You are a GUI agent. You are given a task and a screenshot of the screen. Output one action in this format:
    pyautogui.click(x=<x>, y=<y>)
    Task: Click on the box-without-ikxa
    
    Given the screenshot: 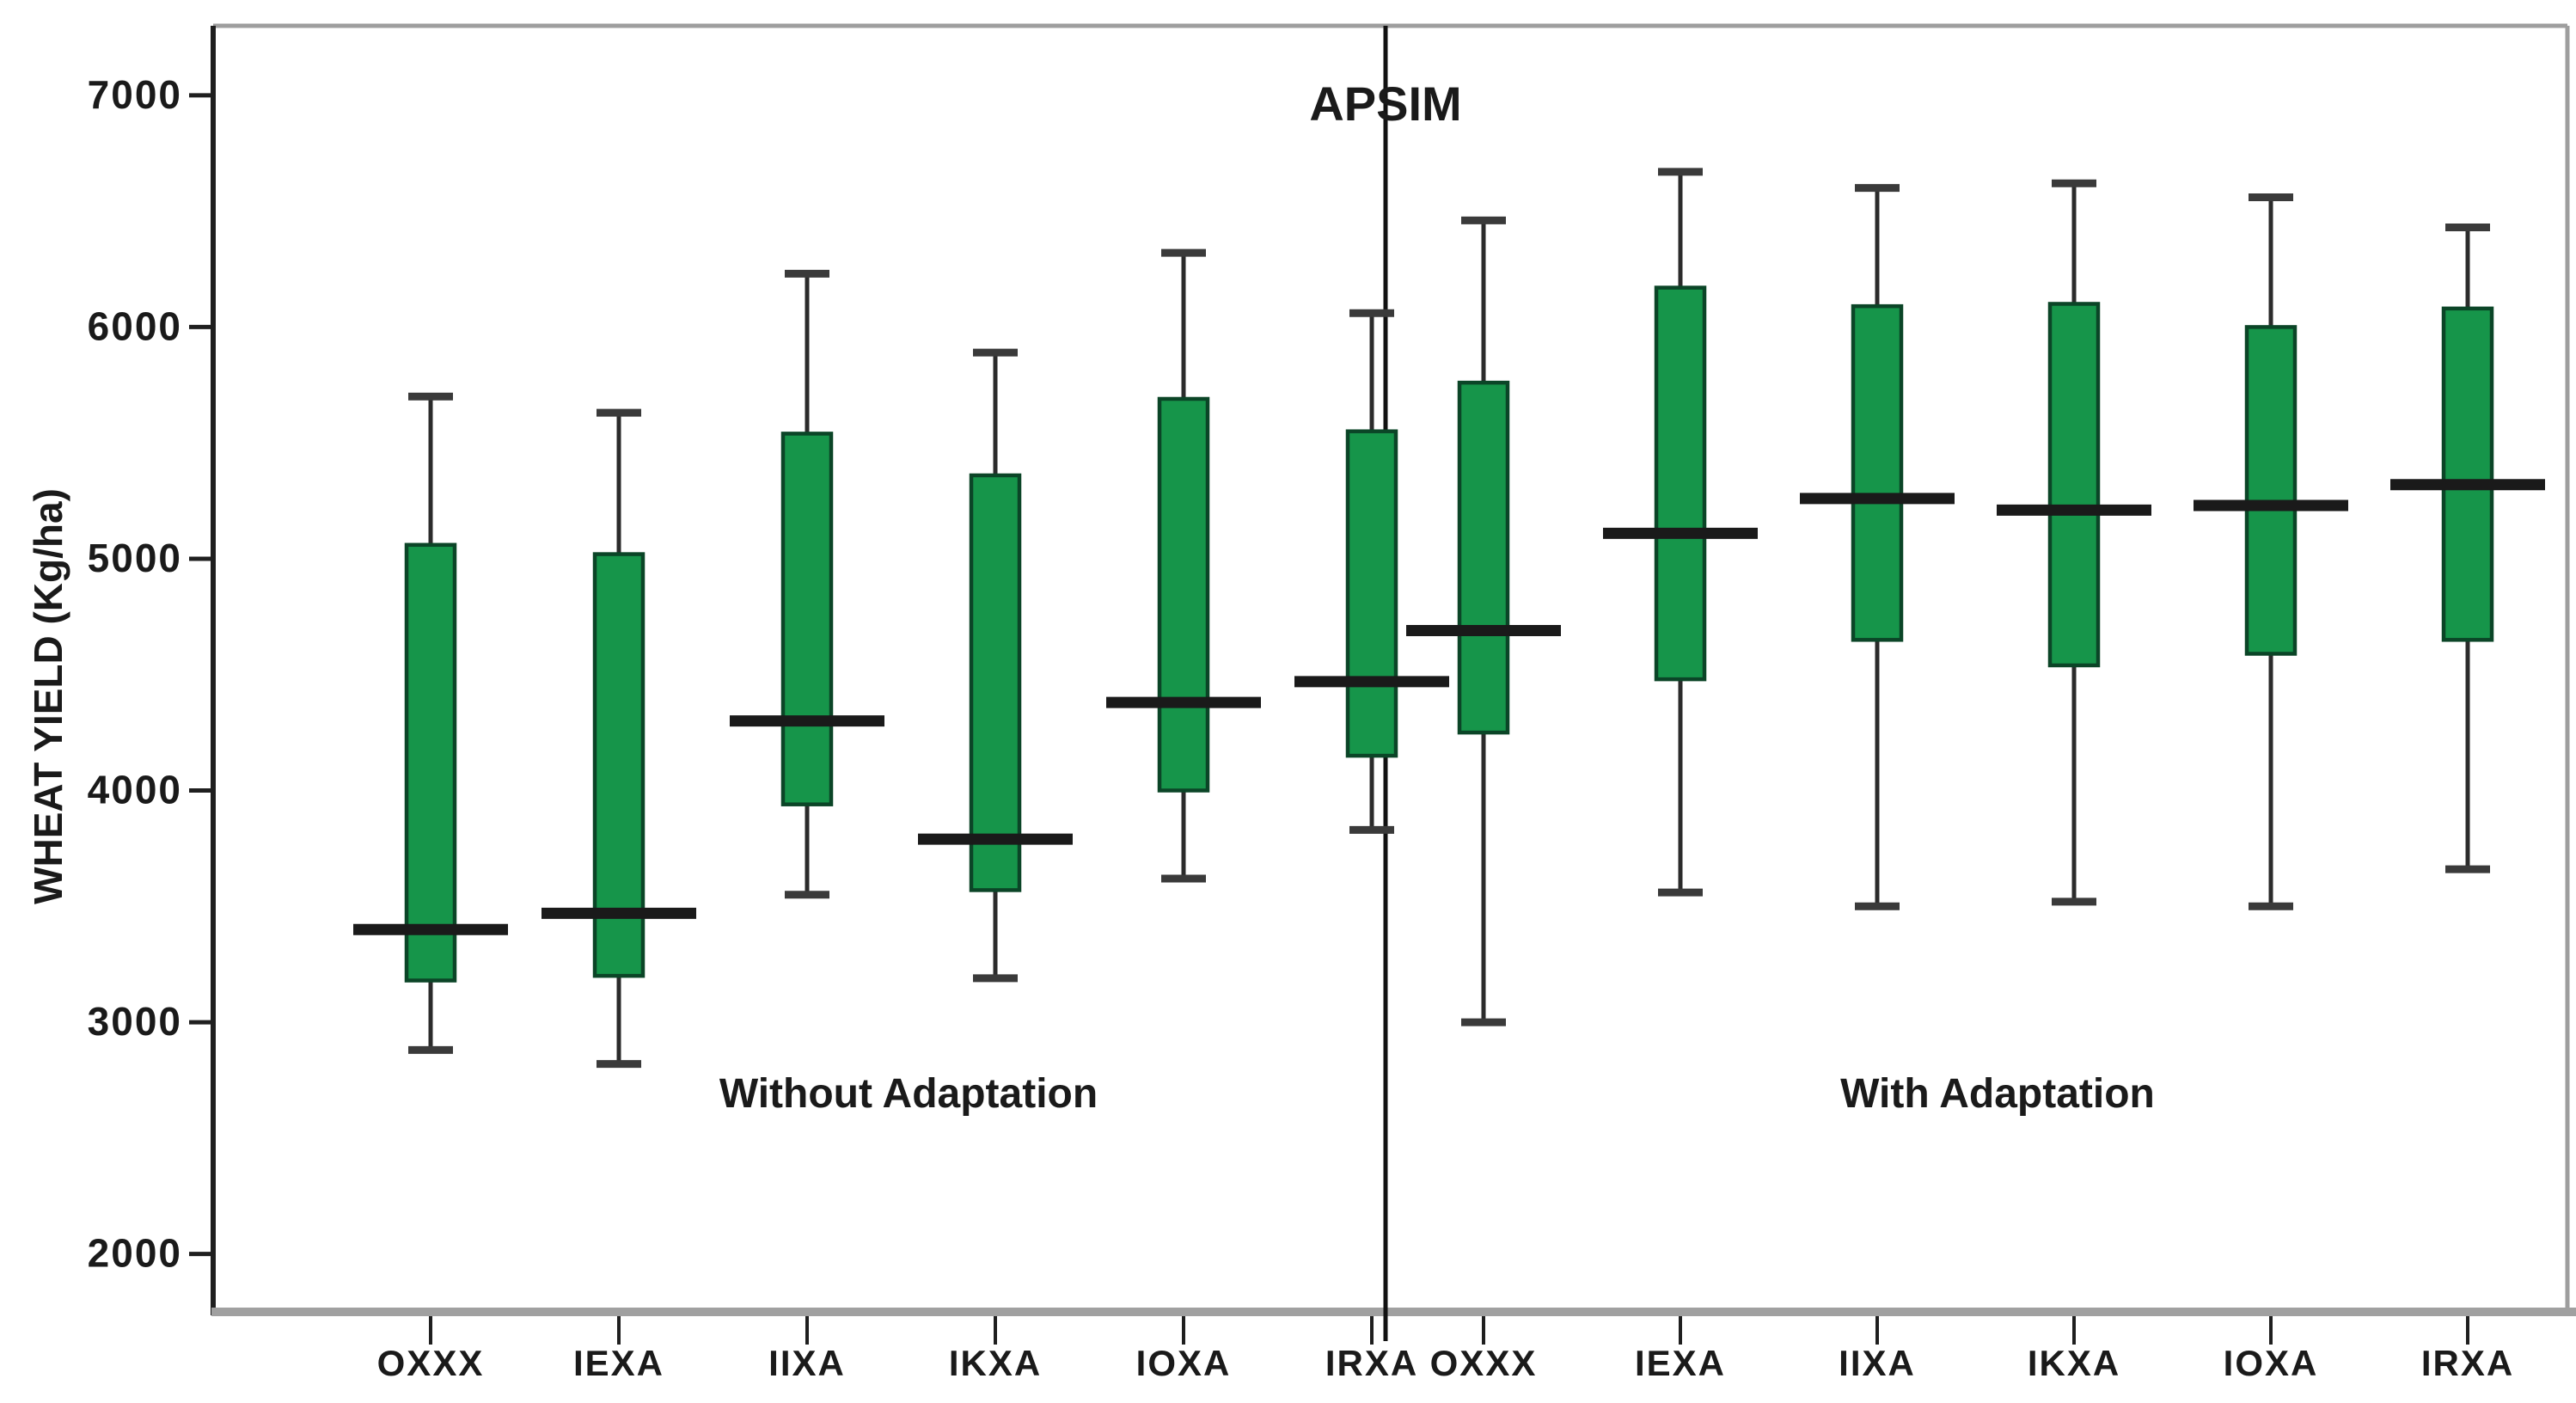 What is the action you would take?
    pyautogui.click(x=995, y=665)
    